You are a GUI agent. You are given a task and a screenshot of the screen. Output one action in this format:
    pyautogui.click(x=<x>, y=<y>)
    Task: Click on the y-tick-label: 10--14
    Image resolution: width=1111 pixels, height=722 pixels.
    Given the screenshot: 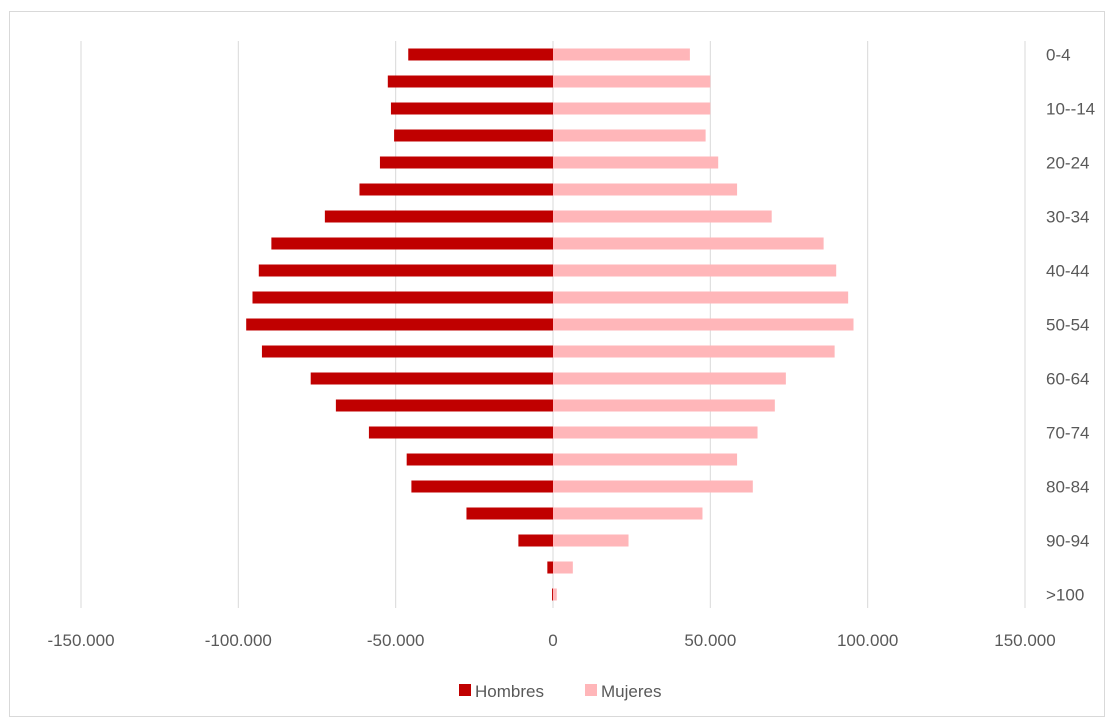 What is the action you would take?
    pyautogui.click(x=1070, y=109)
    